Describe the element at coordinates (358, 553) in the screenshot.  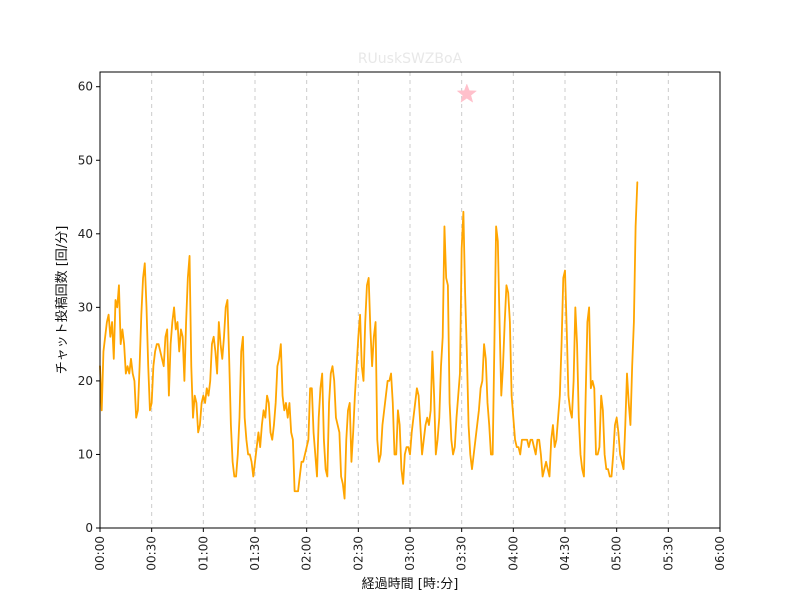
I see `x-tick-label: 02:30` at that location.